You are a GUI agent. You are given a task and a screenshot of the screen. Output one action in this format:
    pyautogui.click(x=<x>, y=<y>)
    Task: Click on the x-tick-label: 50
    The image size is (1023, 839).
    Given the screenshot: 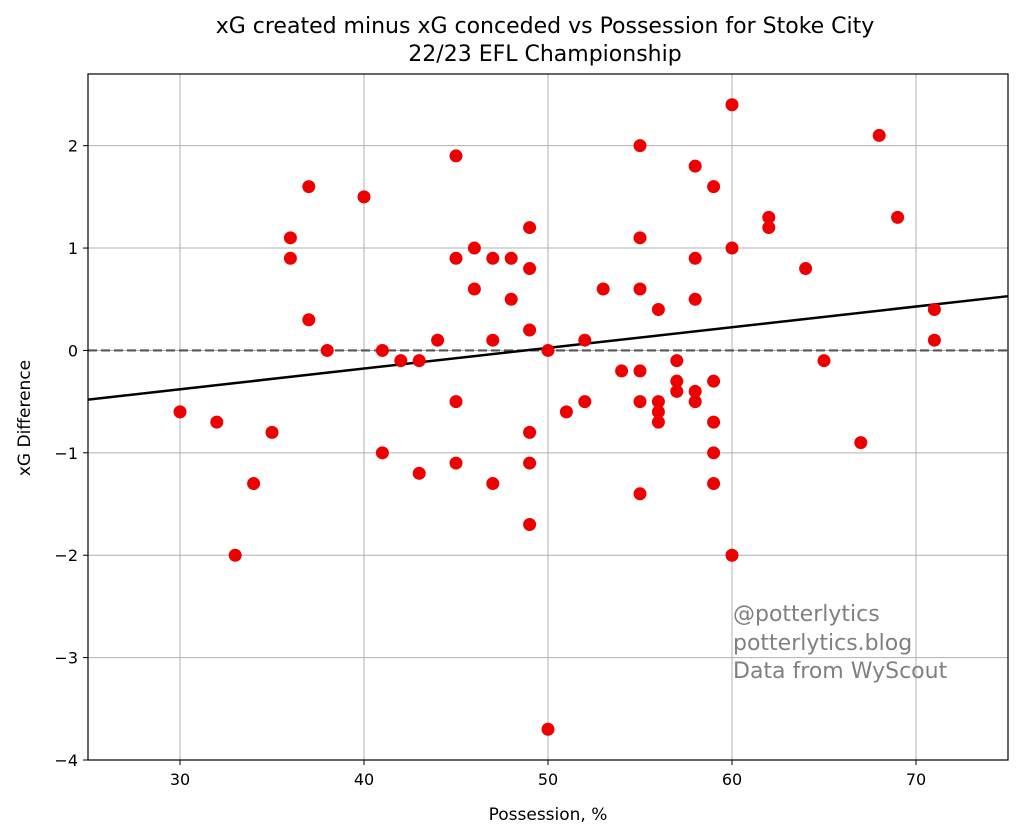 What is the action you would take?
    pyautogui.click(x=548, y=779)
    